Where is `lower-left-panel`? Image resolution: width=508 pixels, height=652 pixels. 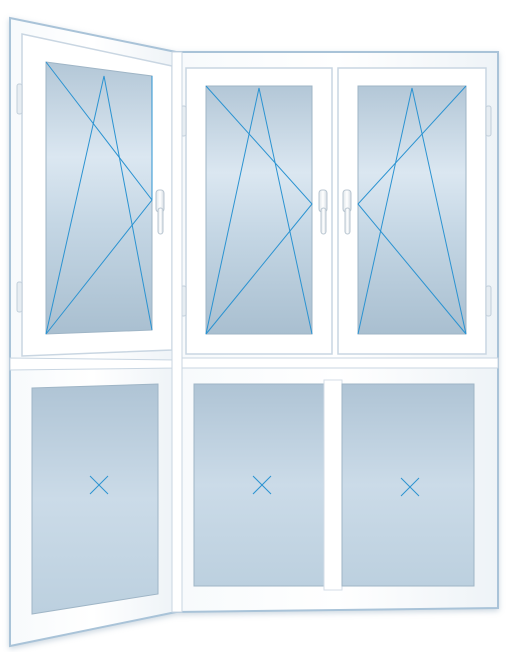 lower-left-panel is located at coordinates (95, 499).